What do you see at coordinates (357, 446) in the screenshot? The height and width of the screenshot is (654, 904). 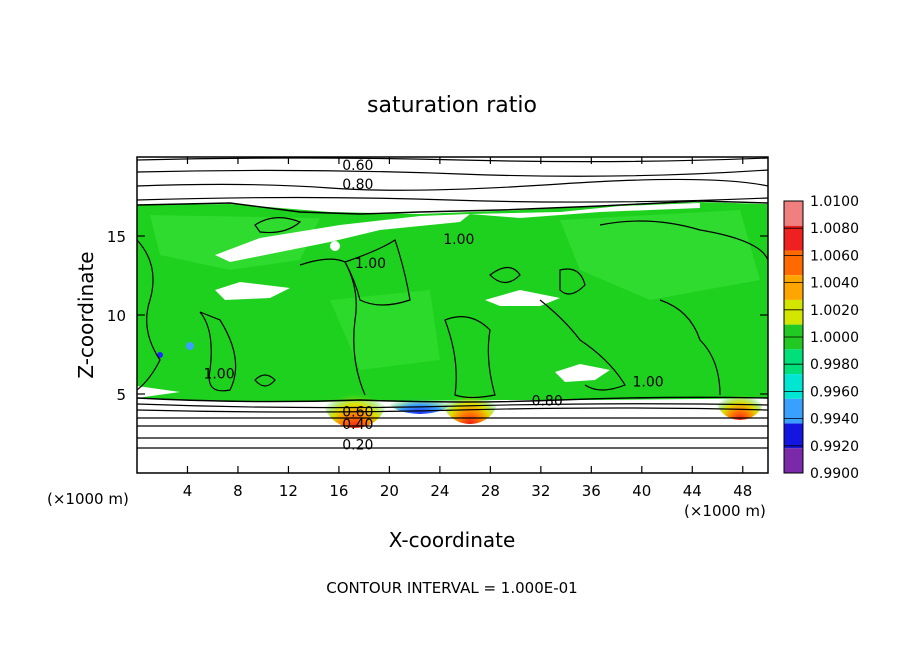 I see `contour-label: 0.20` at bounding box center [357, 446].